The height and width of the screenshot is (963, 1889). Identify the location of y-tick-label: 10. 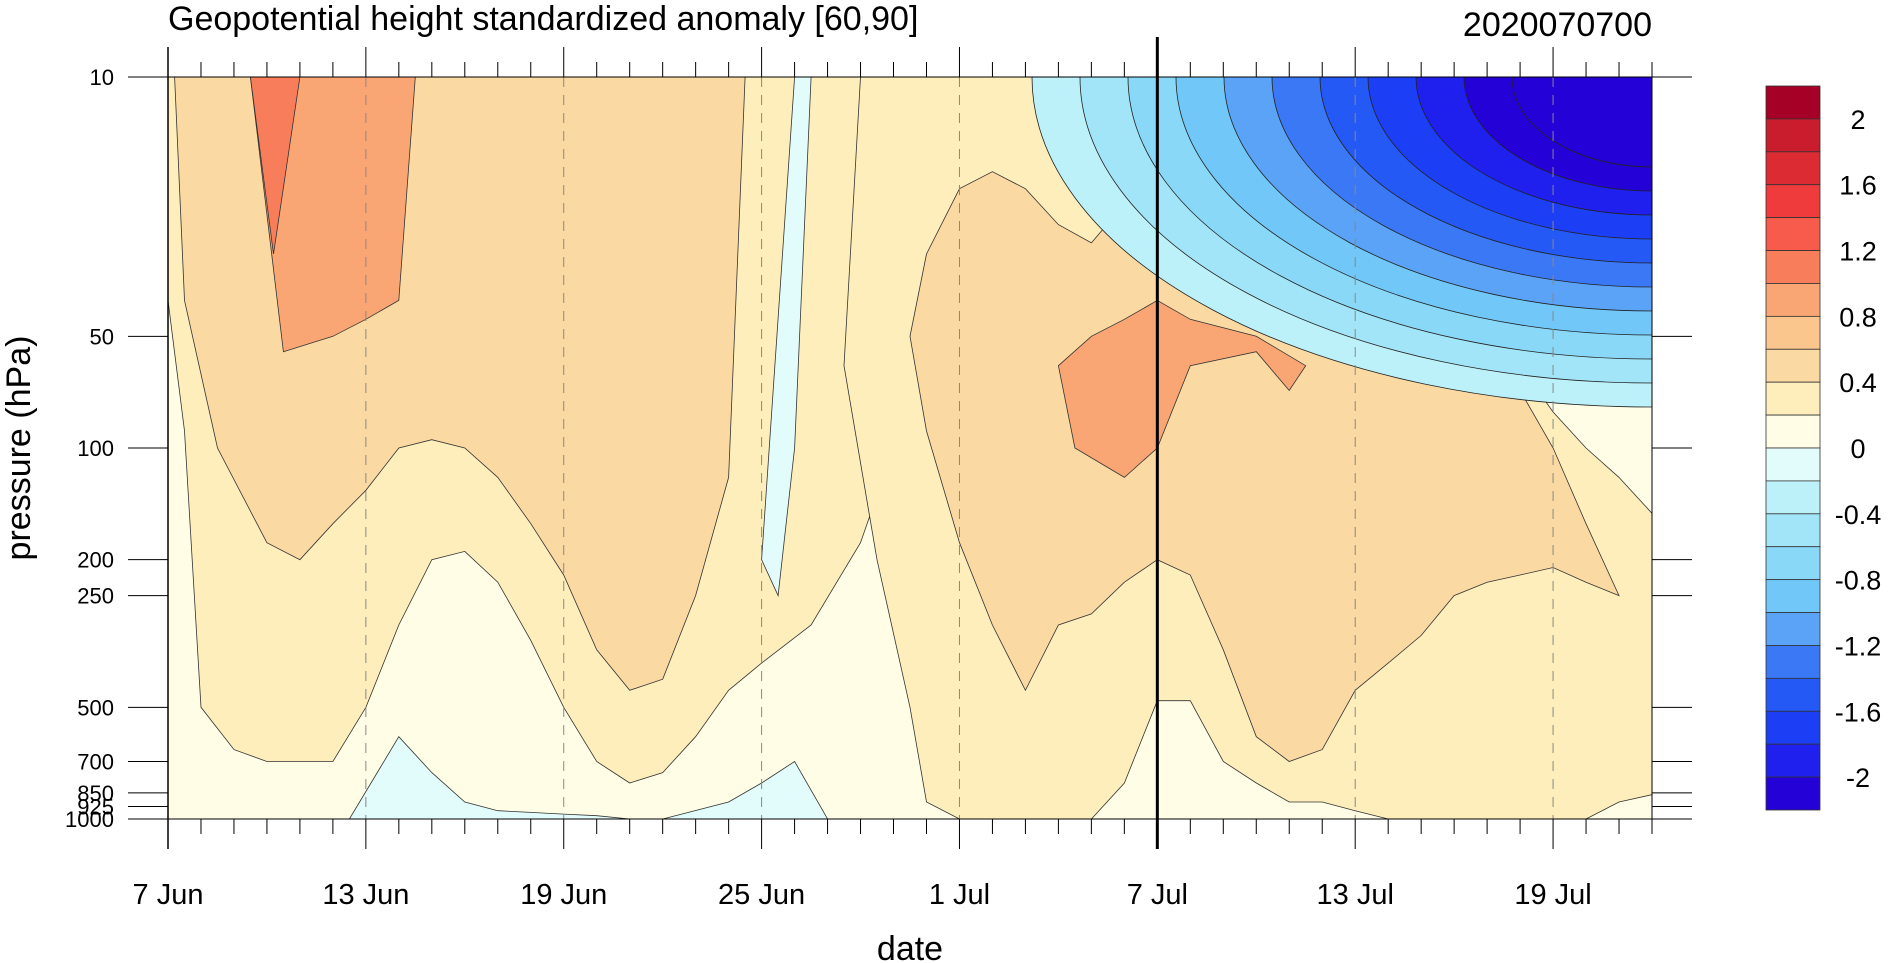
(102, 77).